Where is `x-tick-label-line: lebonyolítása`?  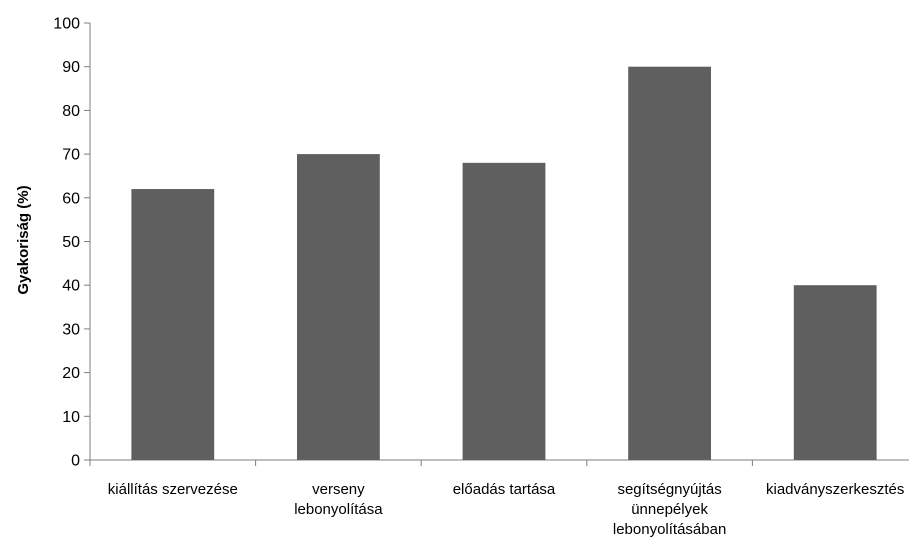 x-tick-label-line: lebonyolítása is located at coordinates (338, 509).